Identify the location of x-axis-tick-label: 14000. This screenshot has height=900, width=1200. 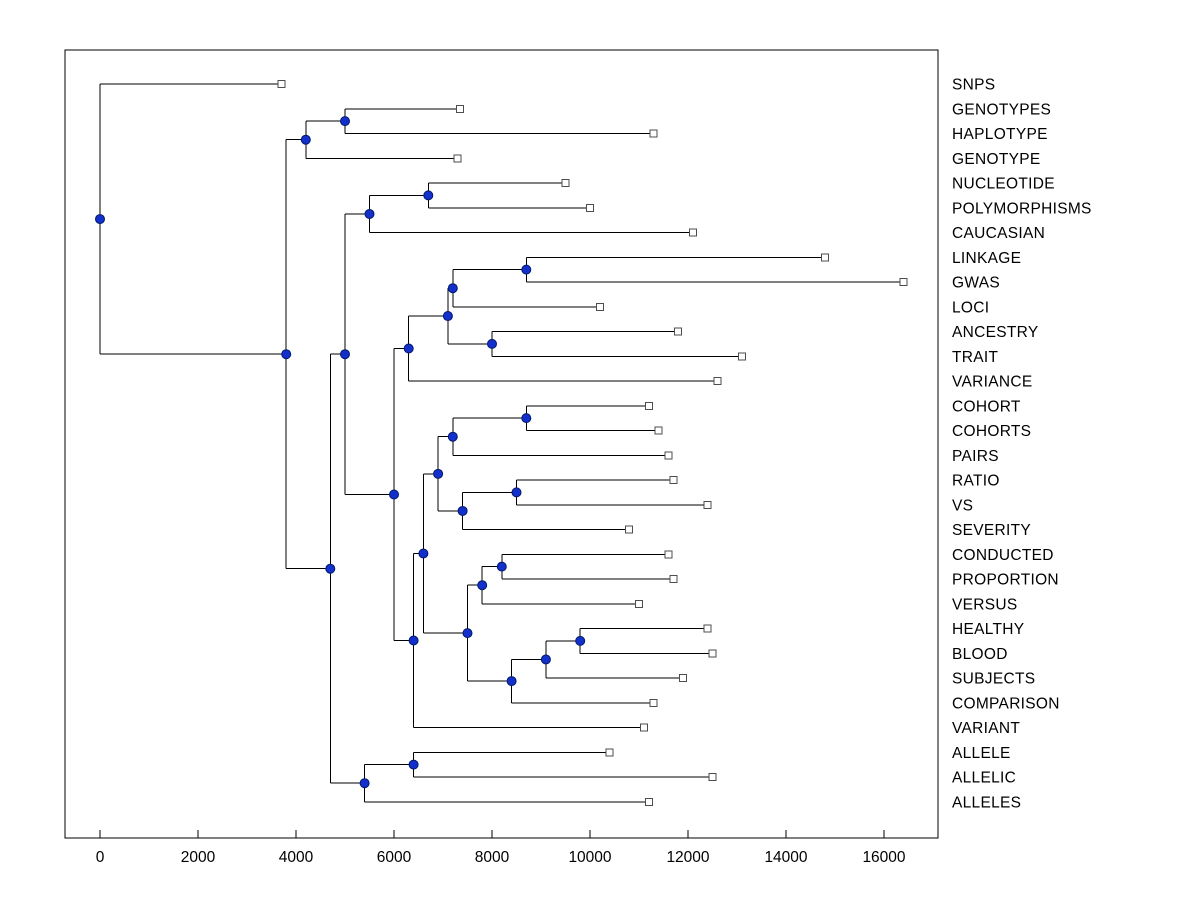
(785, 857).